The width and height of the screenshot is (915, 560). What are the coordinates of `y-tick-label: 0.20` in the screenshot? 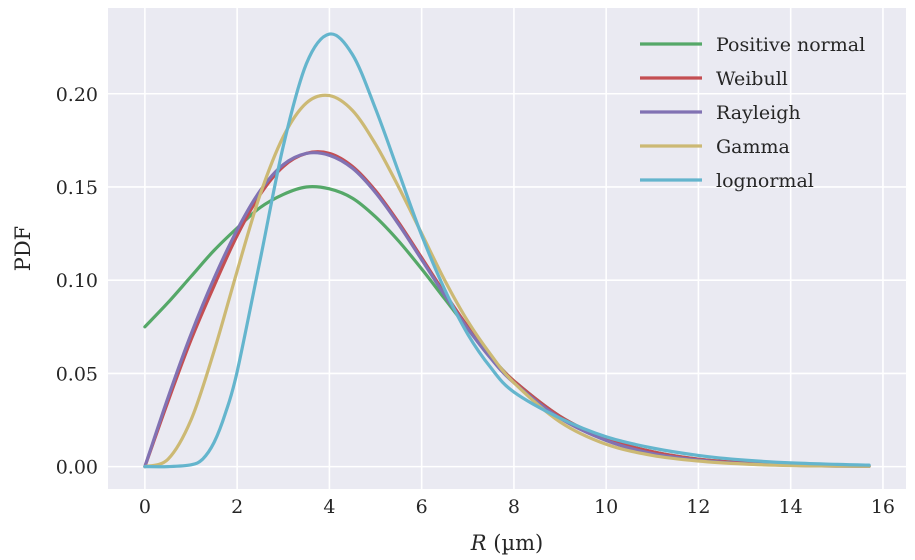 It's located at (77, 95).